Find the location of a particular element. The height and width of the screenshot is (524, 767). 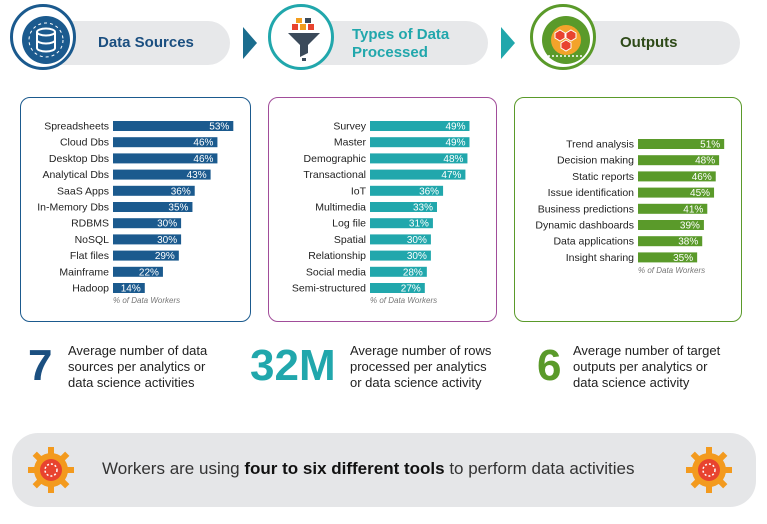

category-label: SaaS Apps is located at coordinates (83, 191).